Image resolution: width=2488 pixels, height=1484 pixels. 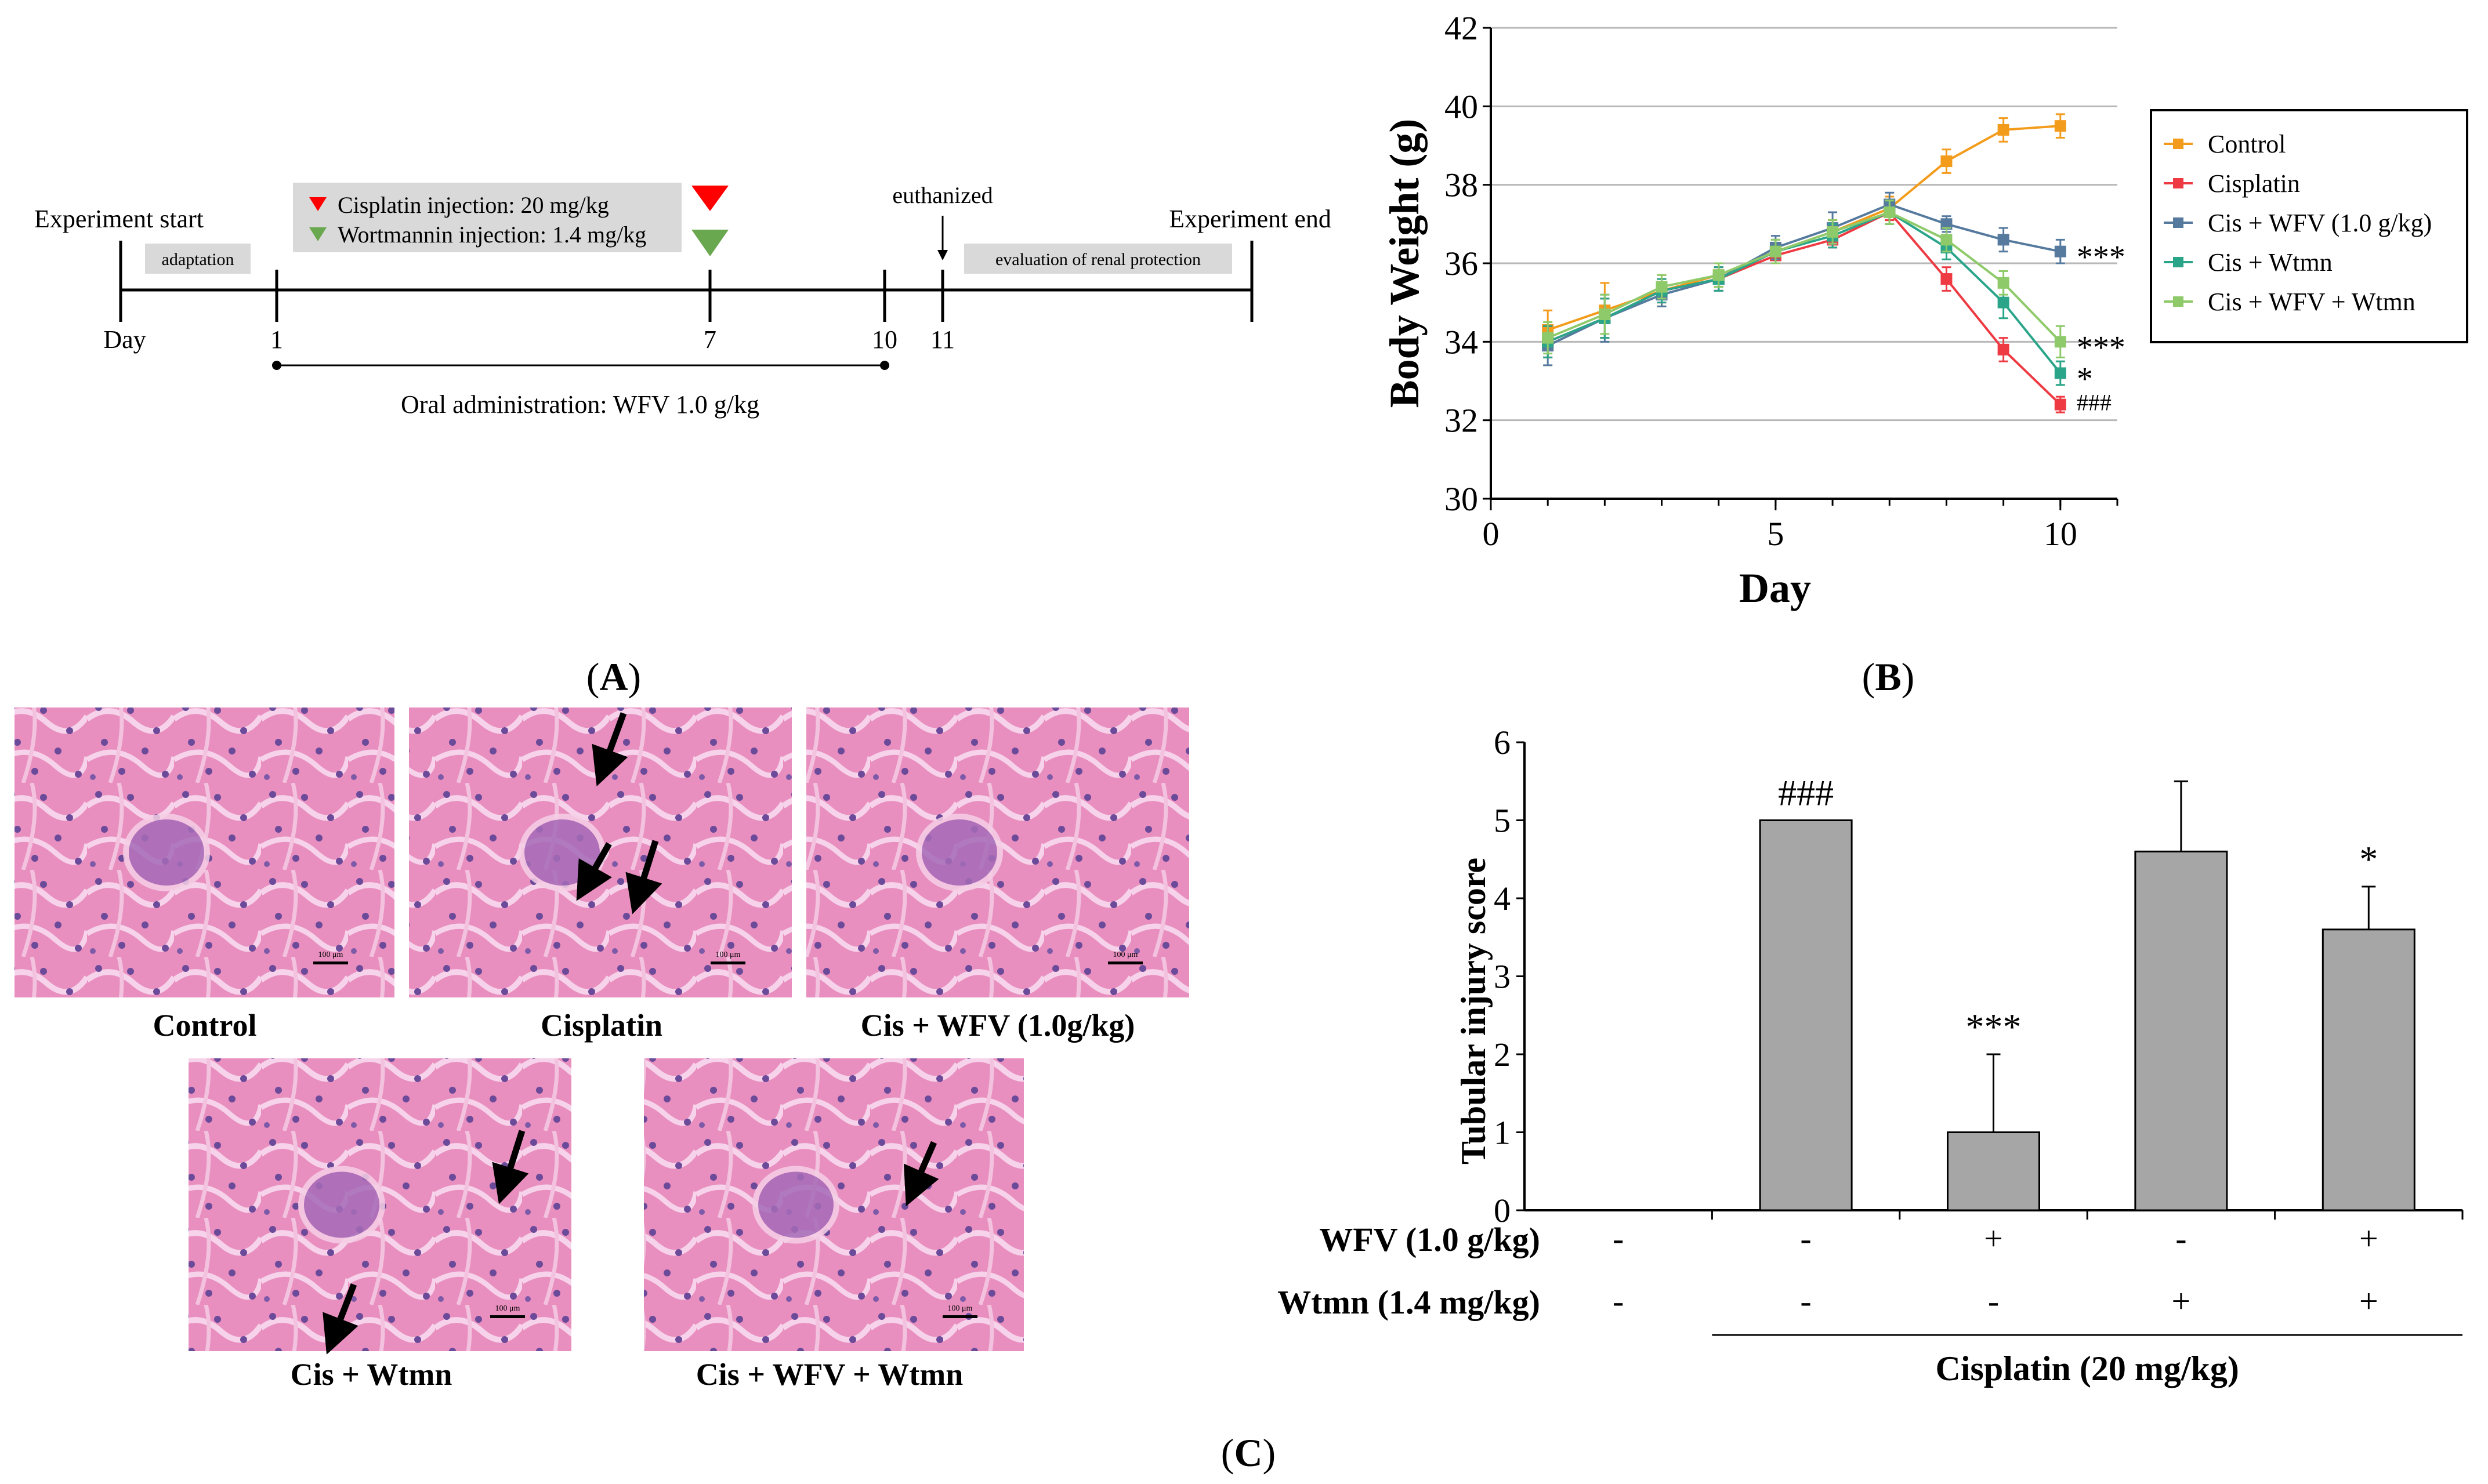 What do you see at coordinates (1502, 743) in the screenshot?
I see `y-tick-label: 6` at bounding box center [1502, 743].